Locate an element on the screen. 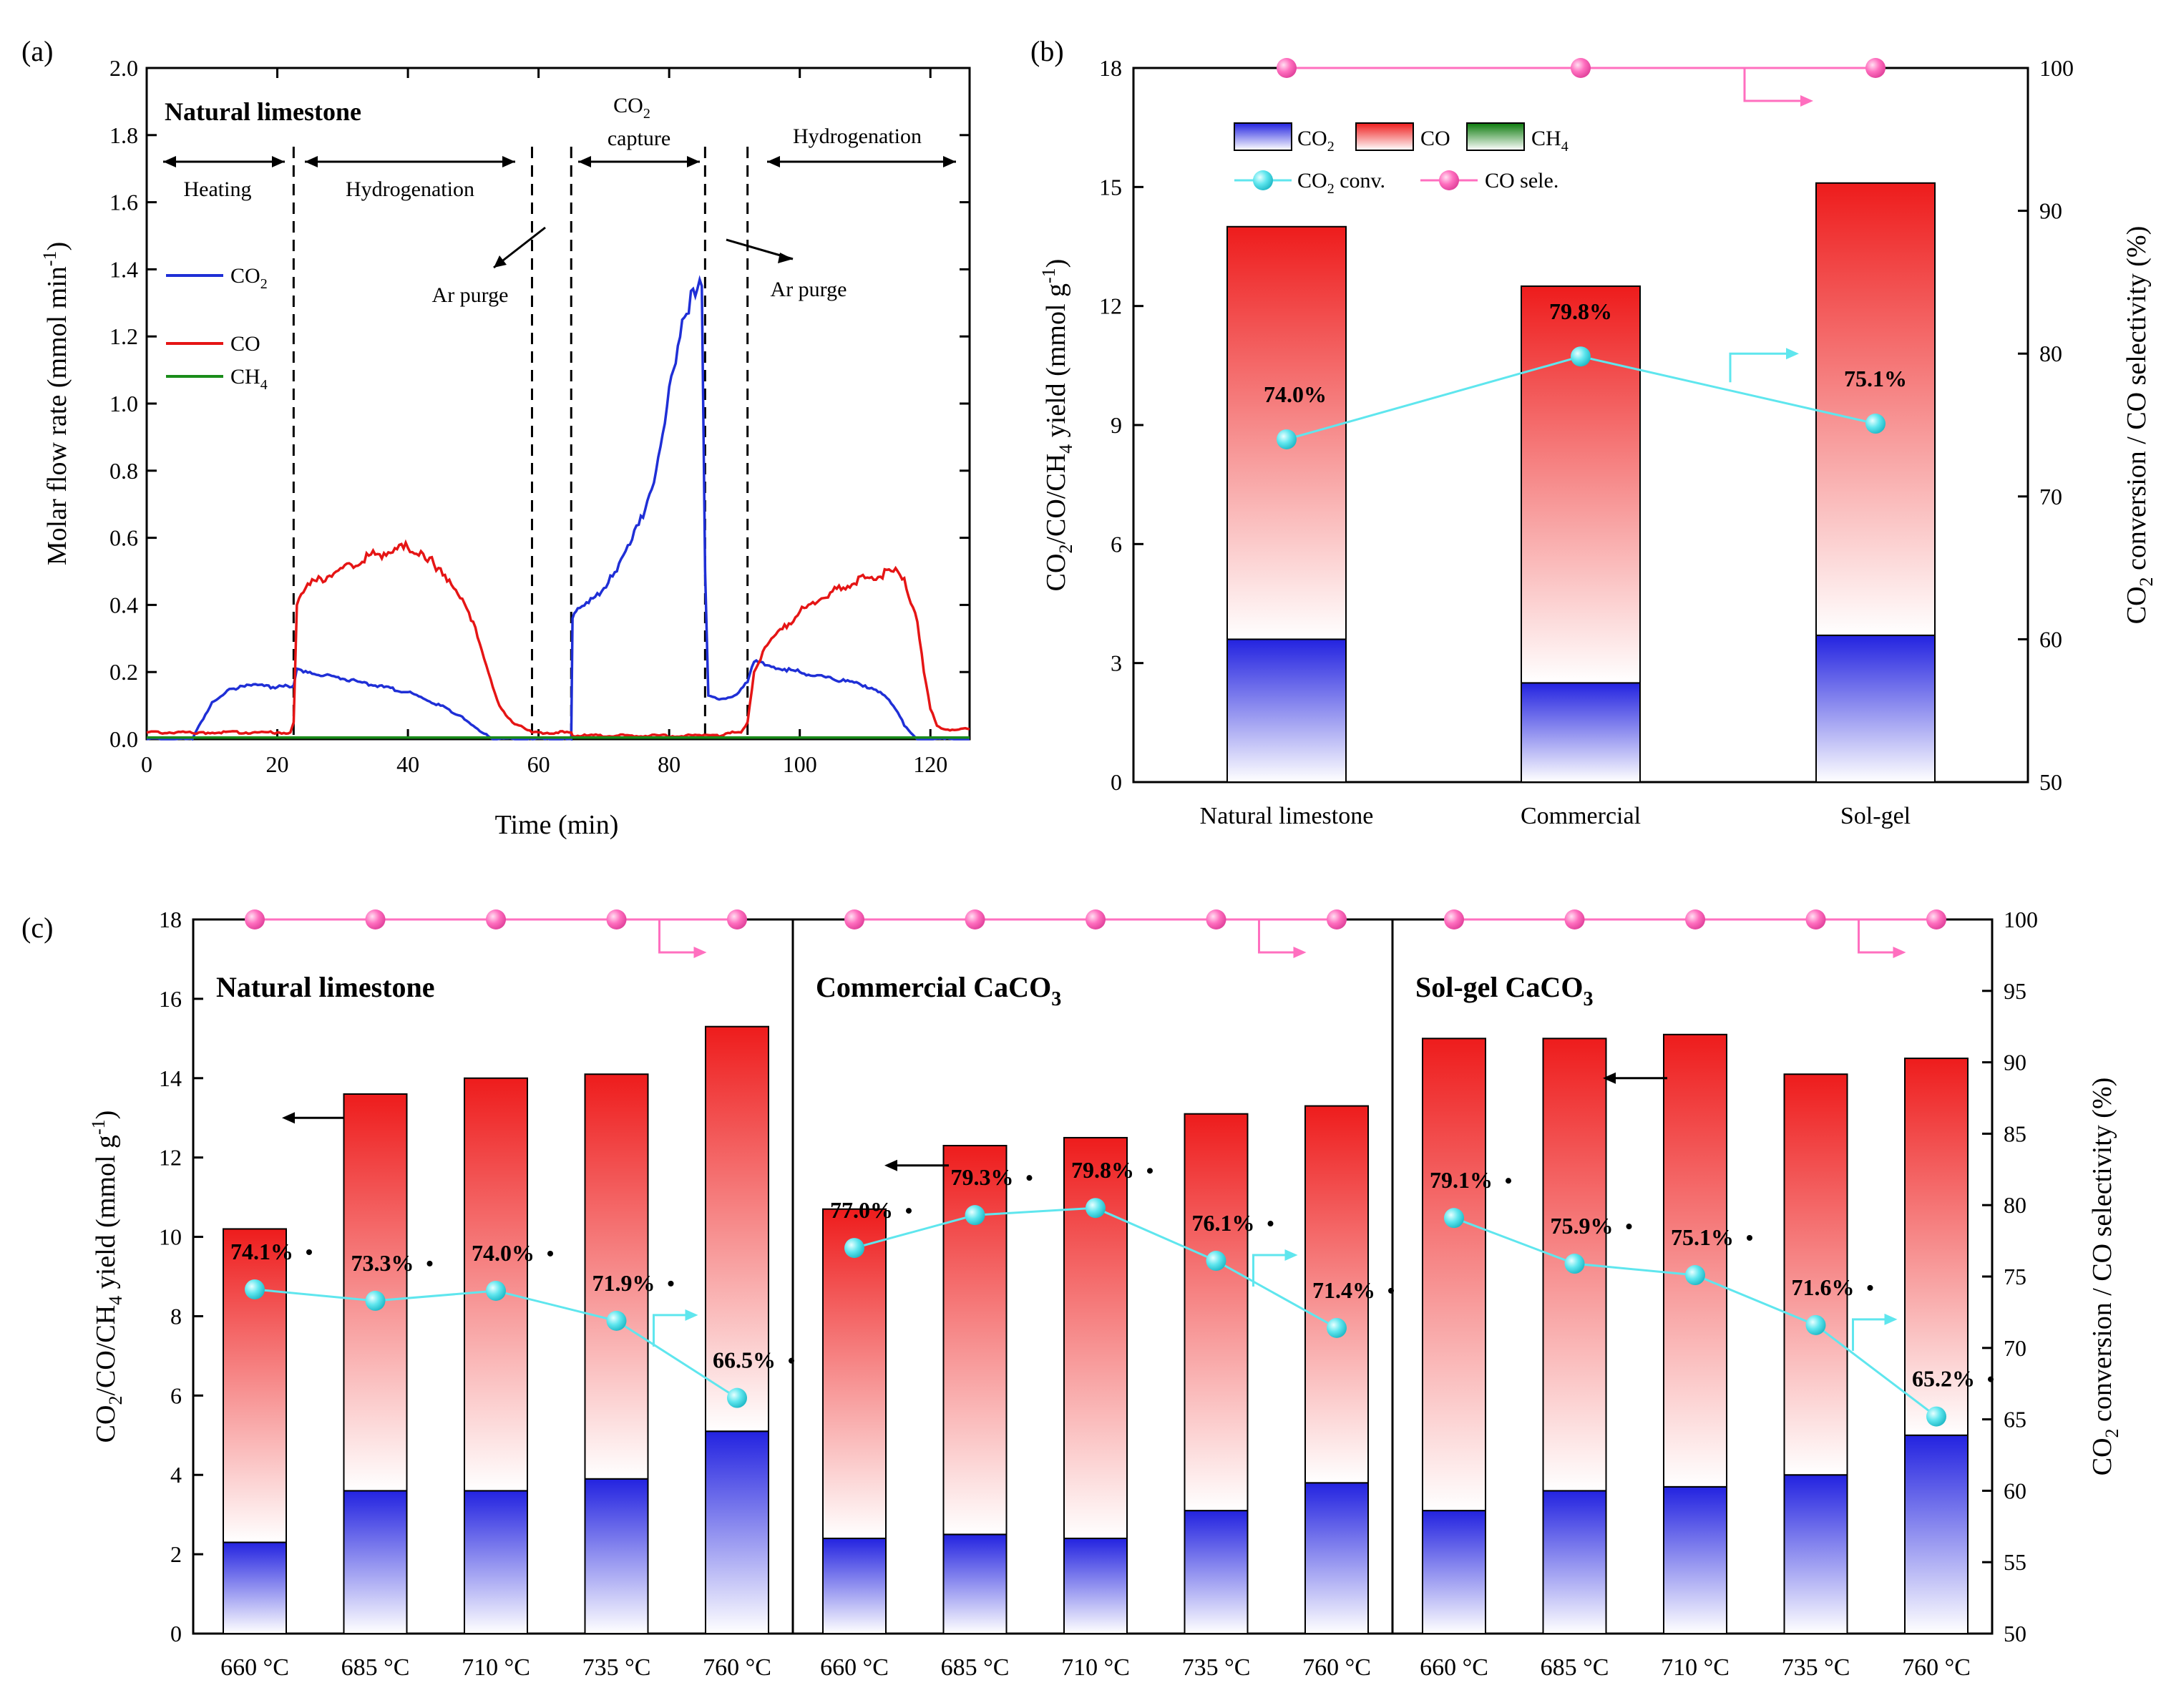  selectivity-axis-arrow is located at coordinates (1280, 936).